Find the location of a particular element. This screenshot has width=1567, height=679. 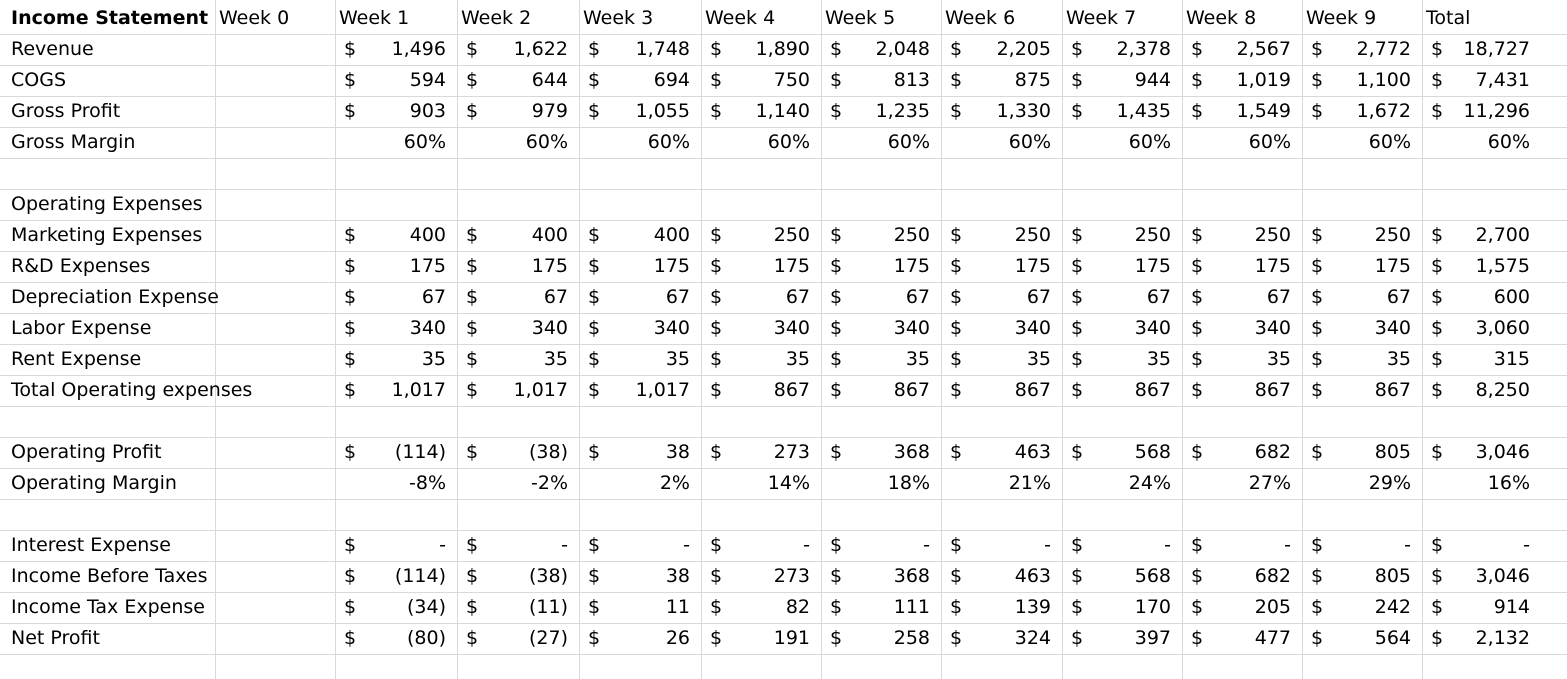

value-cell: 258 is located at coordinates (911, 638).